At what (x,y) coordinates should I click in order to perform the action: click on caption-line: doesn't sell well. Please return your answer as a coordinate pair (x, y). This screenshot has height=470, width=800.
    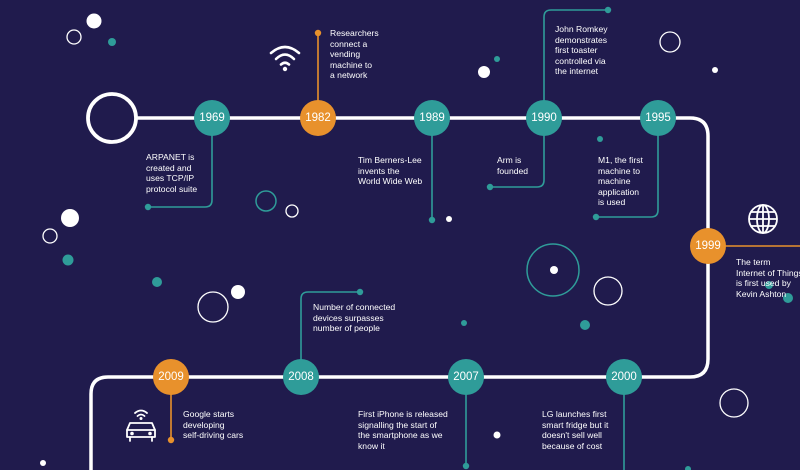
    Looking at the image, I should click on (572, 435).